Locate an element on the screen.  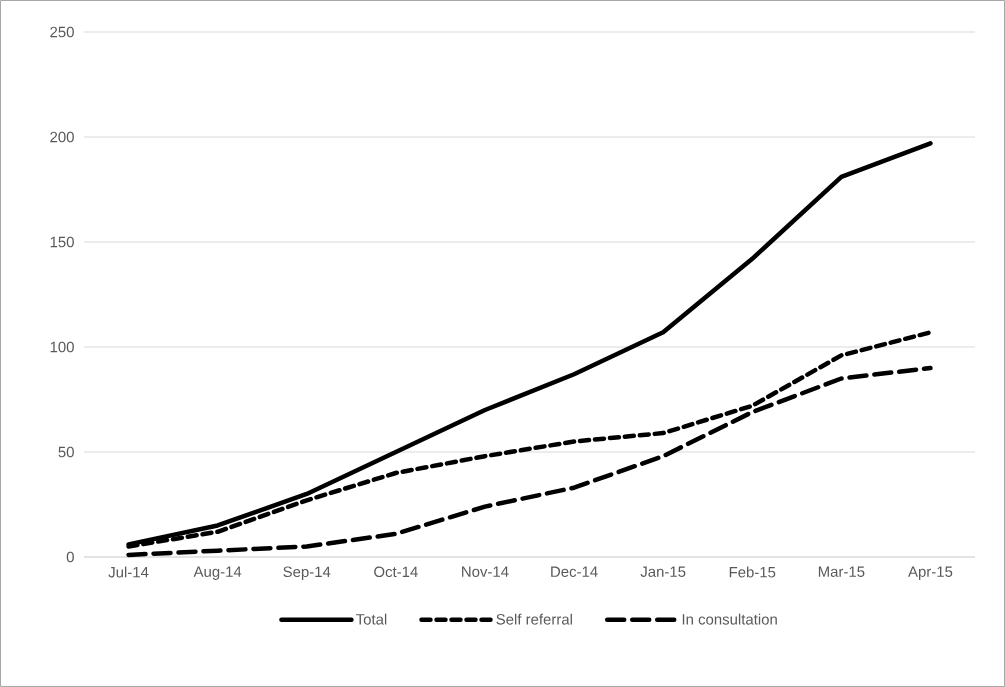
legend-label: Total is located at coordinates (371, 619).